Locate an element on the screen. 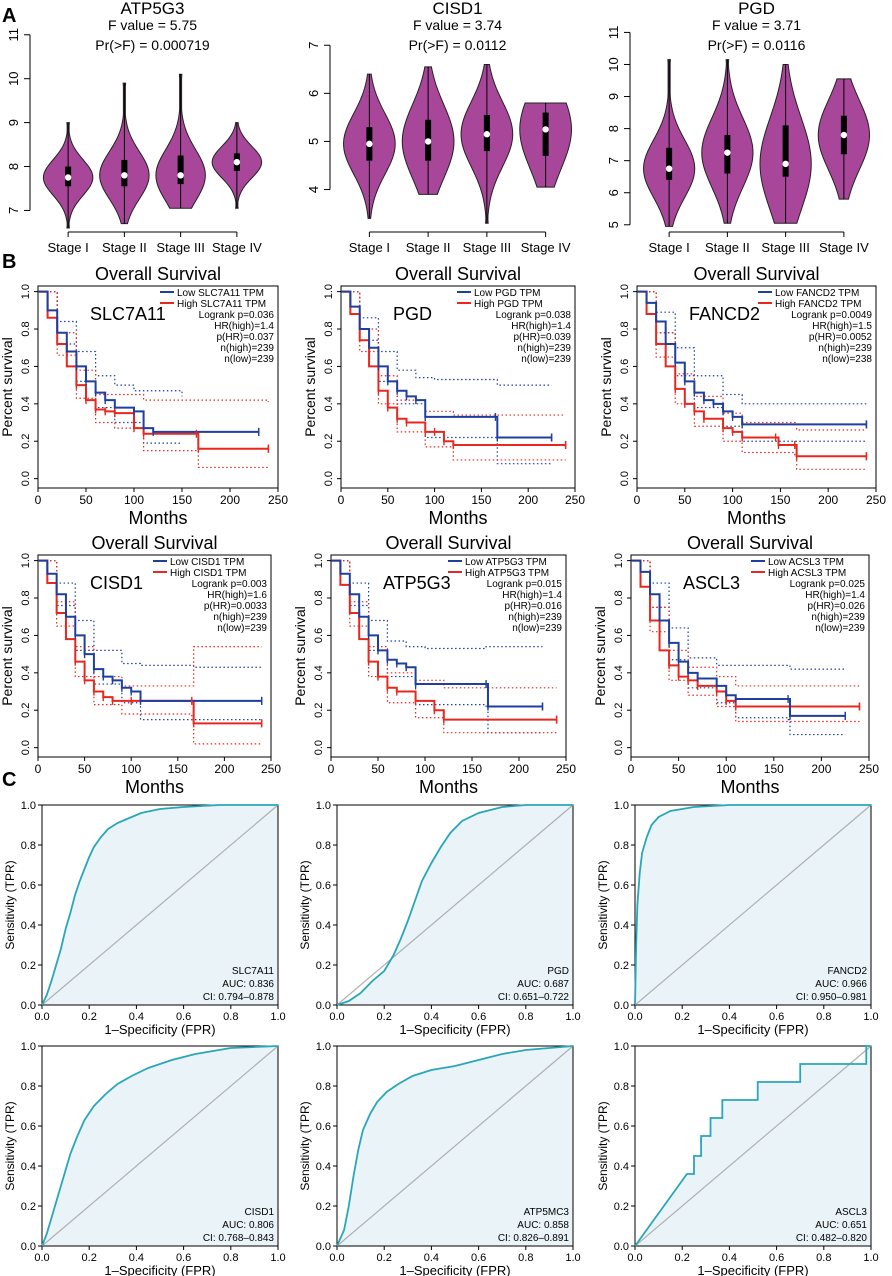 The image size is (892, 1276). km-legend-low: Low FANCD2 TPM is located at coordinates (817, 293).